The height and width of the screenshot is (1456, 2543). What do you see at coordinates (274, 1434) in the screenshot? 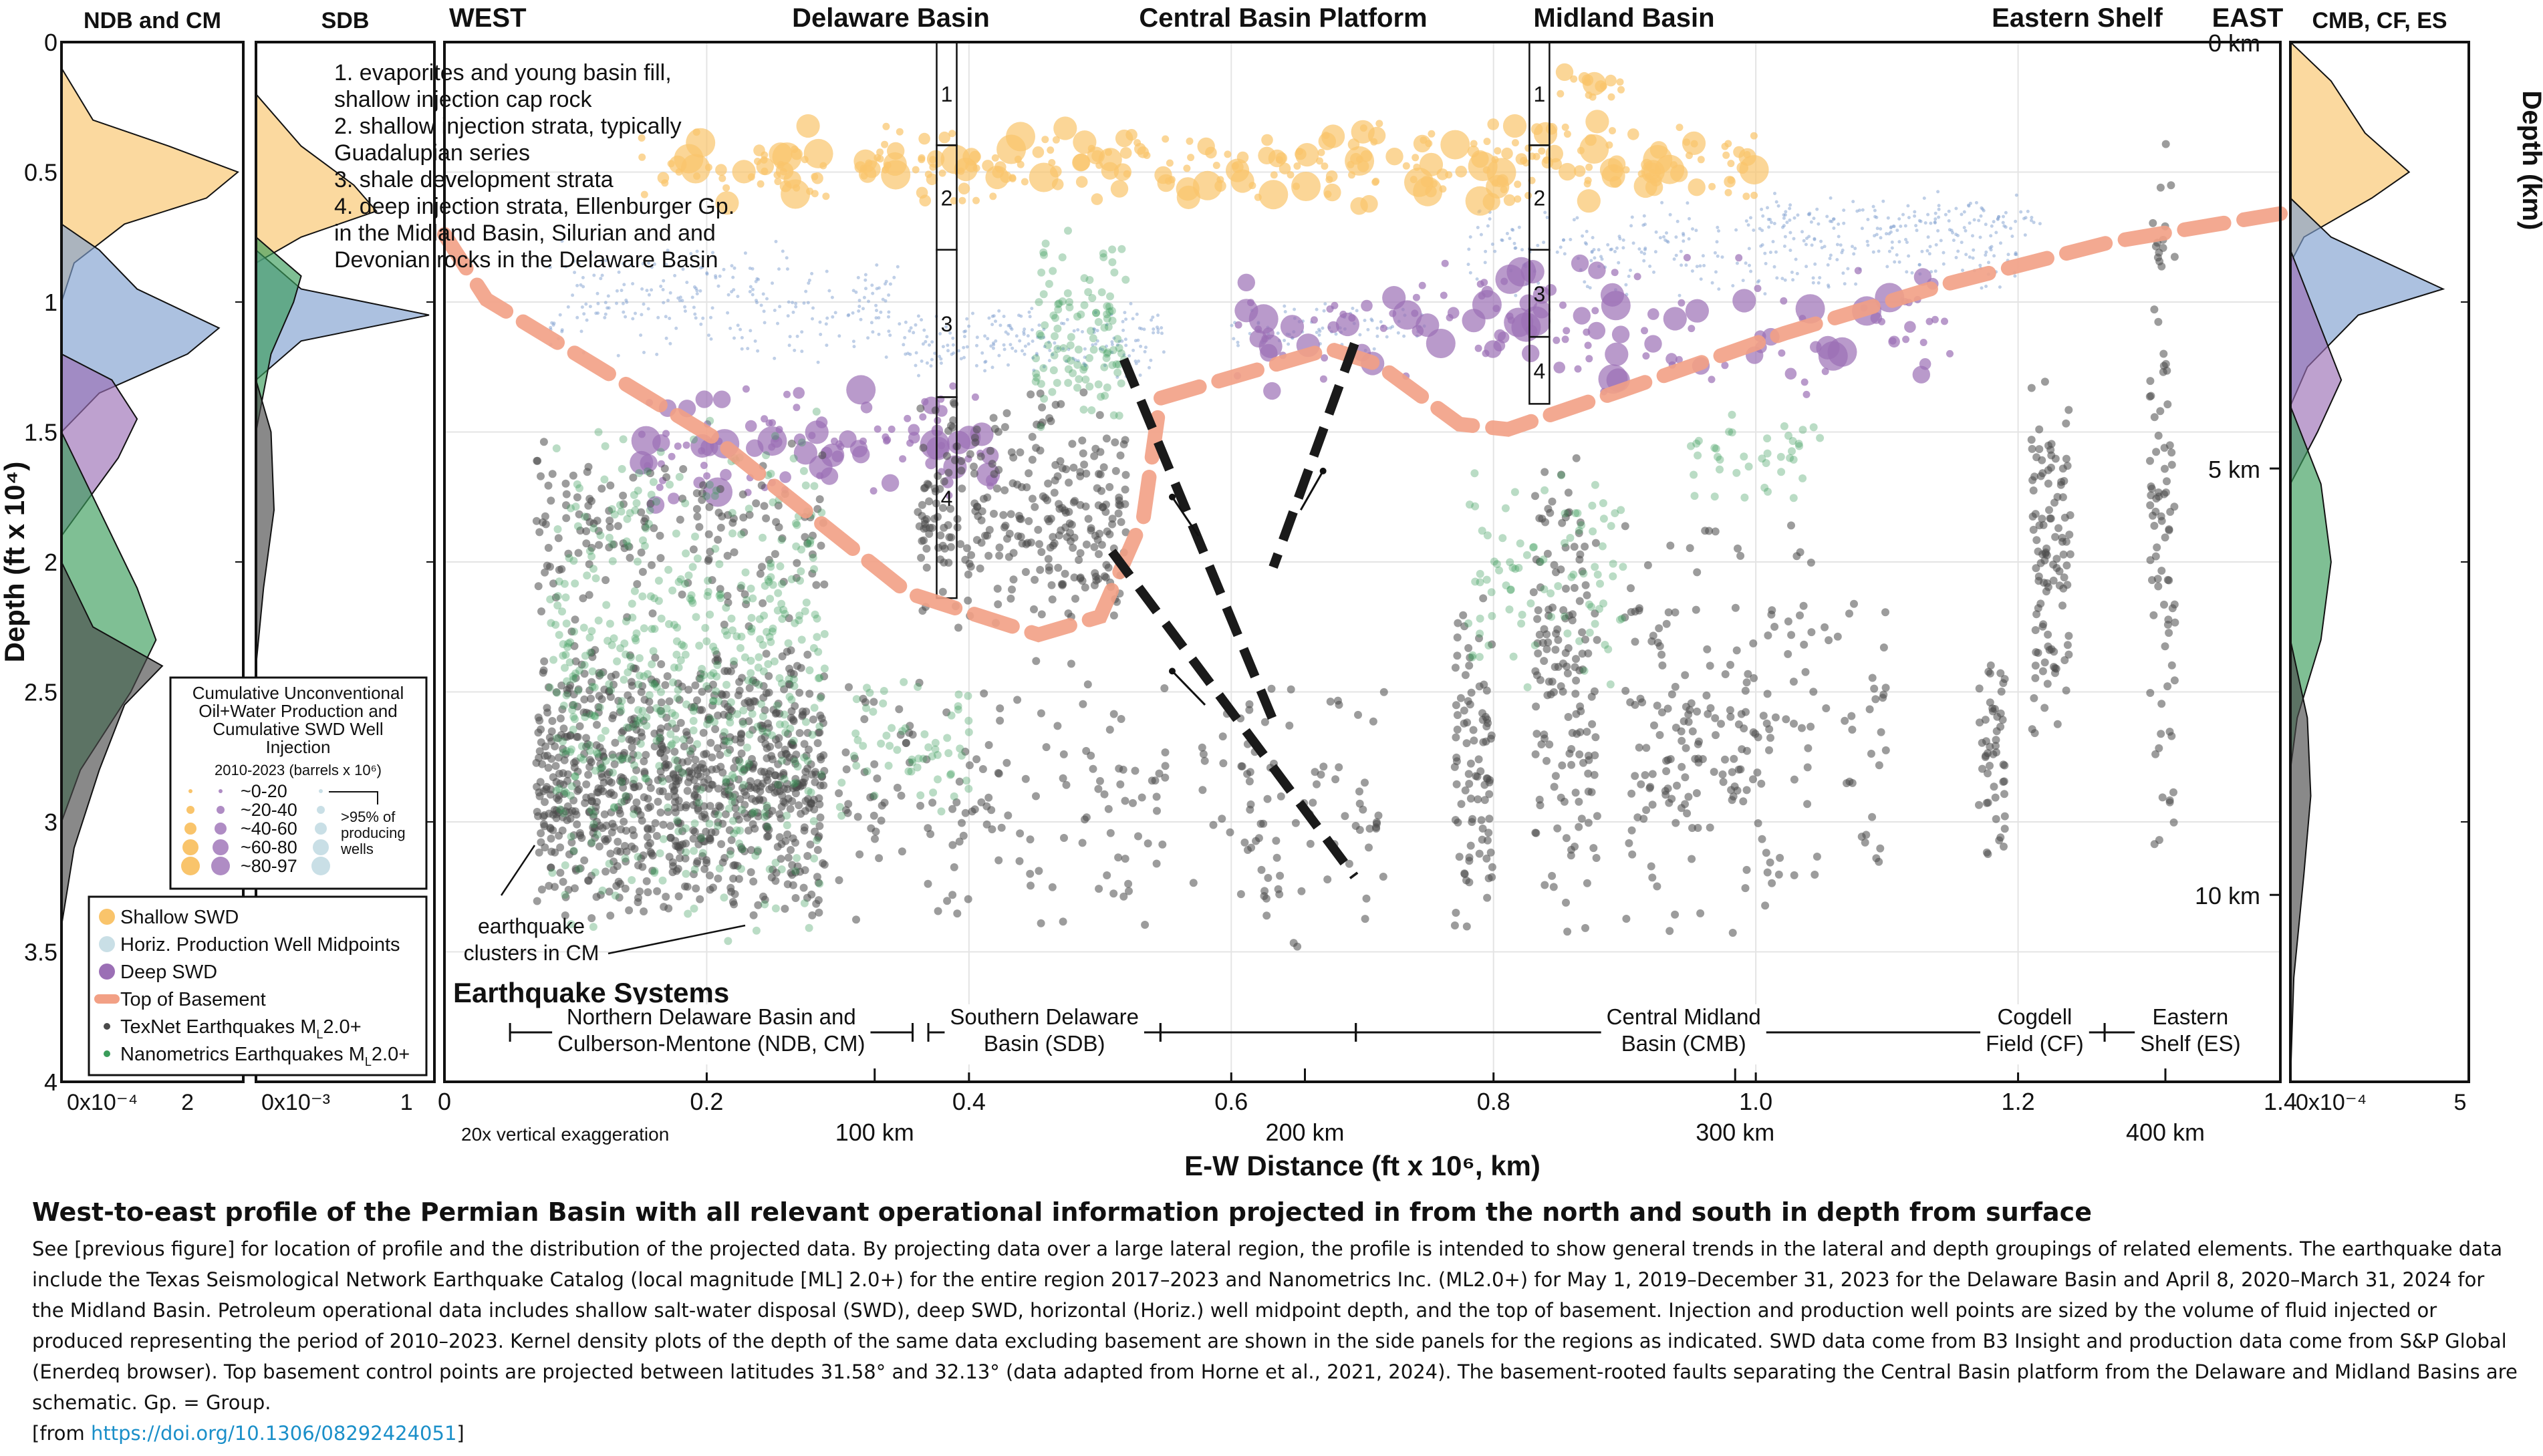
I see `source-link: https://doi.org/10.1306/08292424051` at bounding box center [274, 1434].